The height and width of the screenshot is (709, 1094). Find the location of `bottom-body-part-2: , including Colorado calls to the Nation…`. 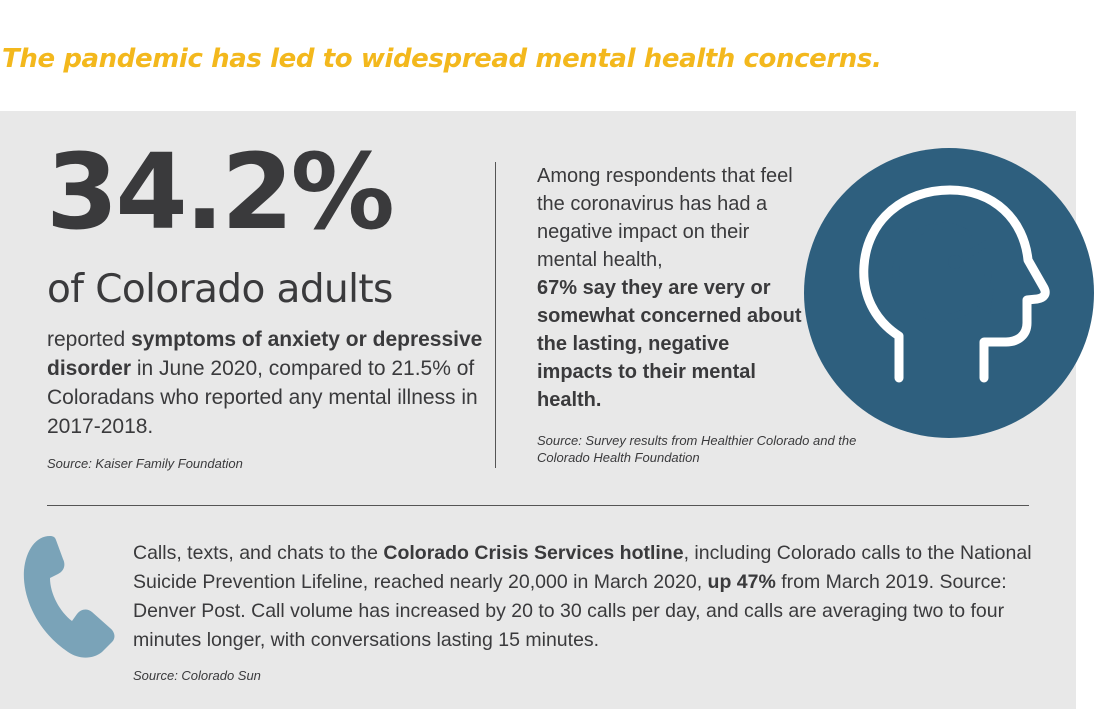

bottom-body-part-2: , including Colorado calls to the Nation… is located at coordinates (582, 567).